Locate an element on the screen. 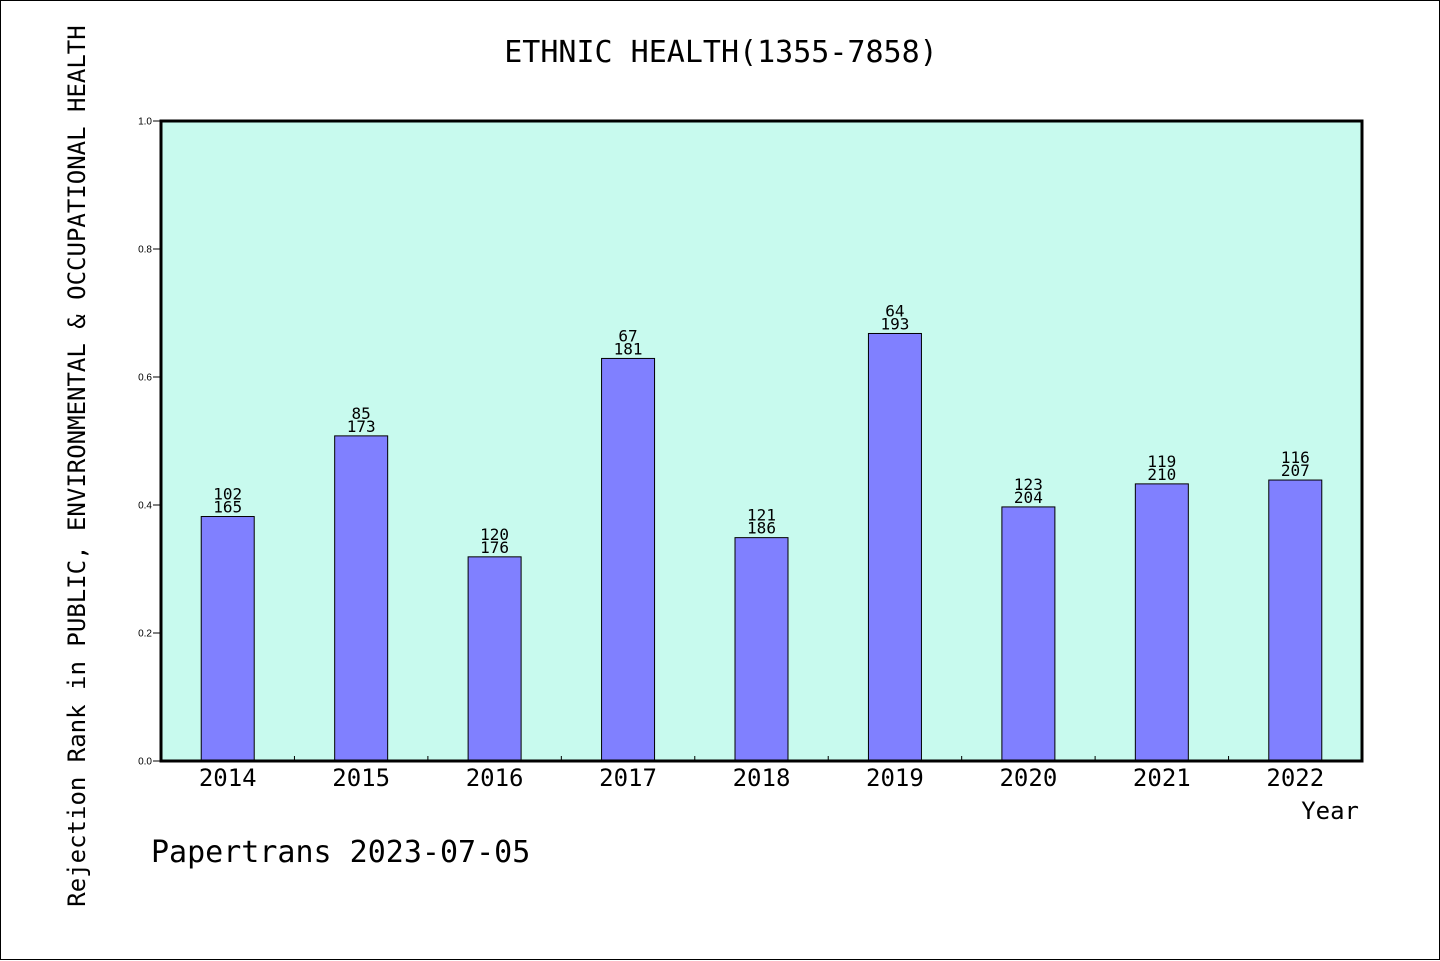  y-tick-label: 0.8 is located at coordinates (145, 250).